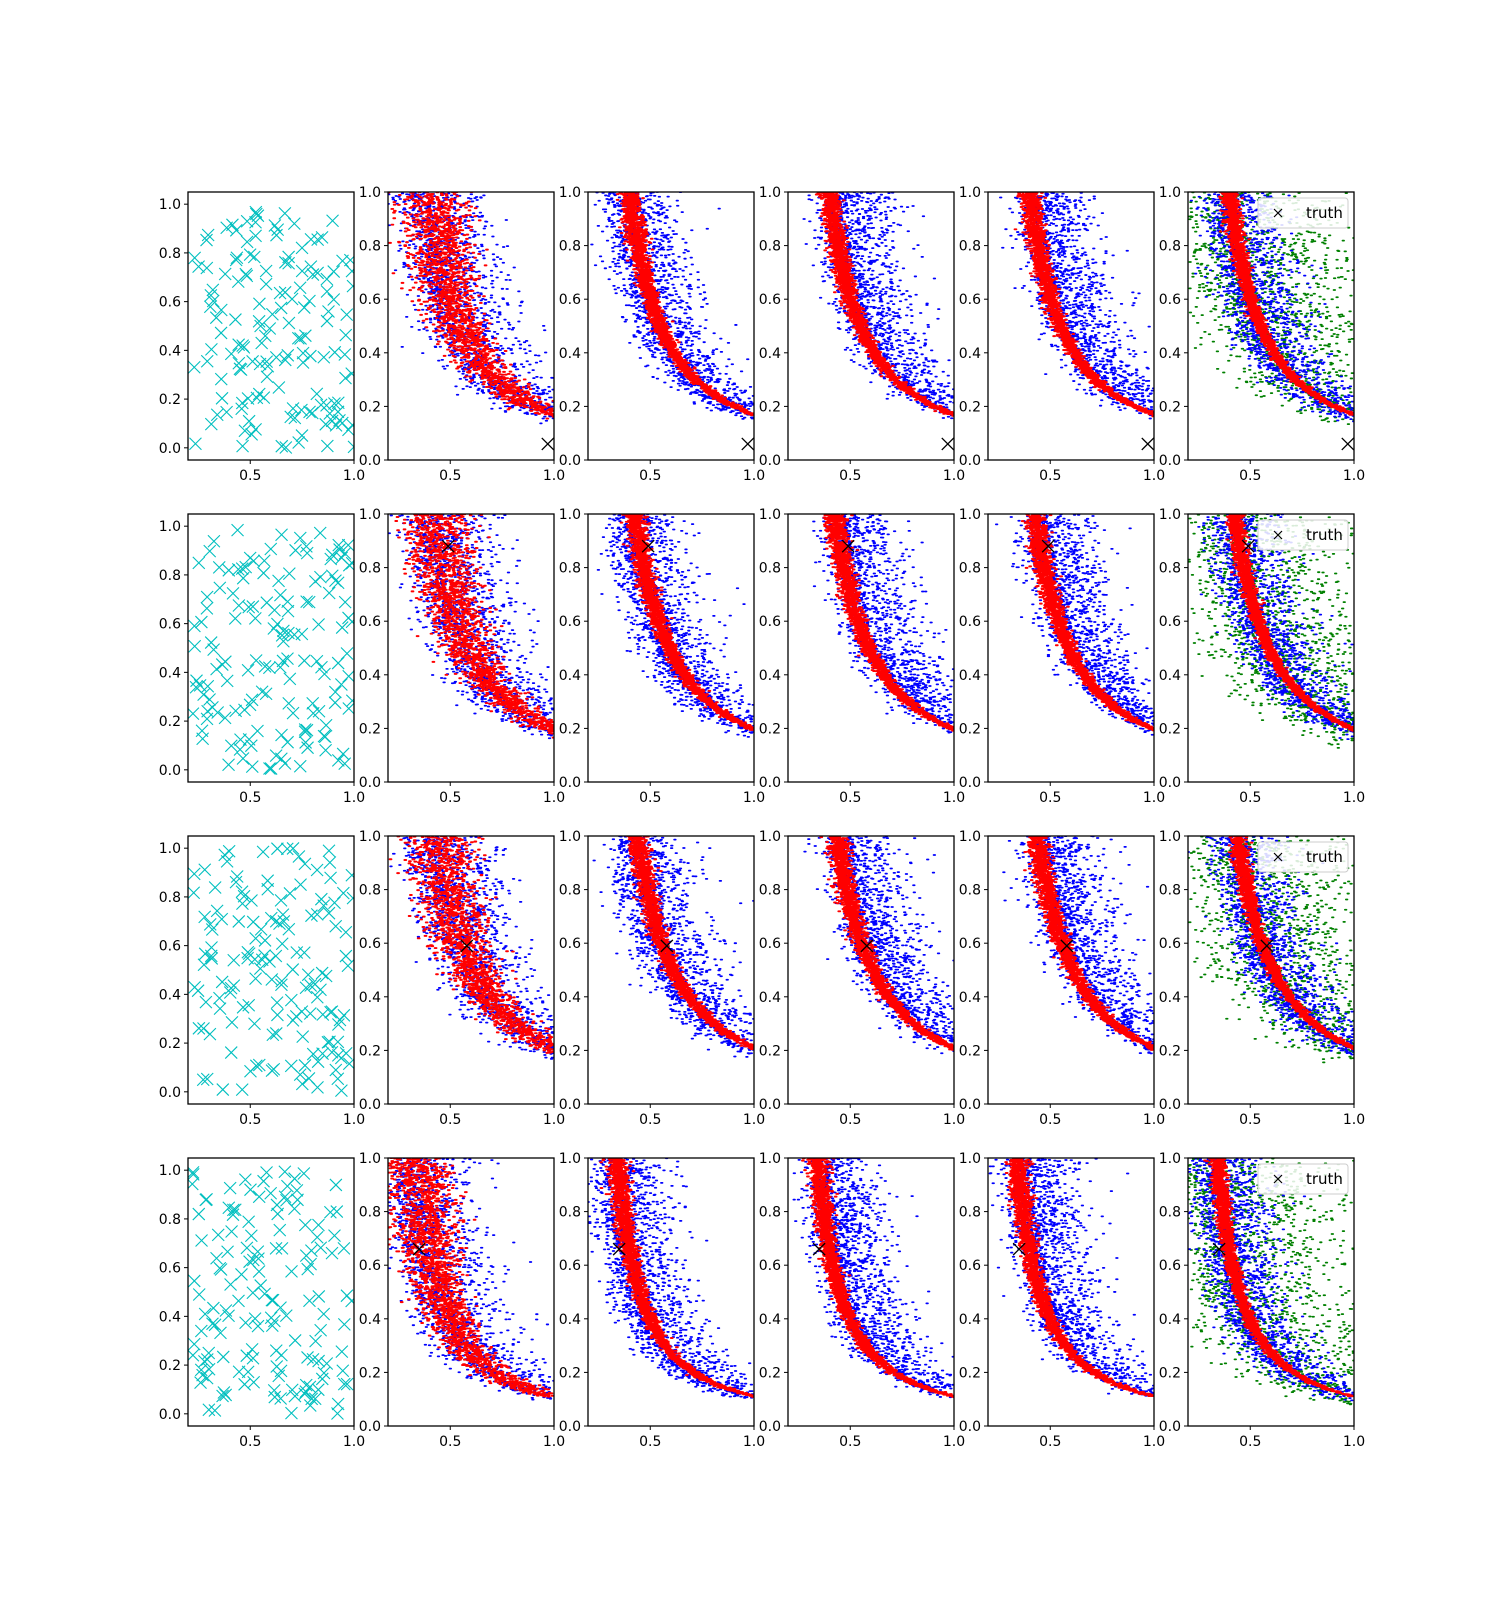  What do you see at coordinates (970, 1320) in the screenshot?
I see `y-tick-label: 0.4` at bounding box center [970, 1320].